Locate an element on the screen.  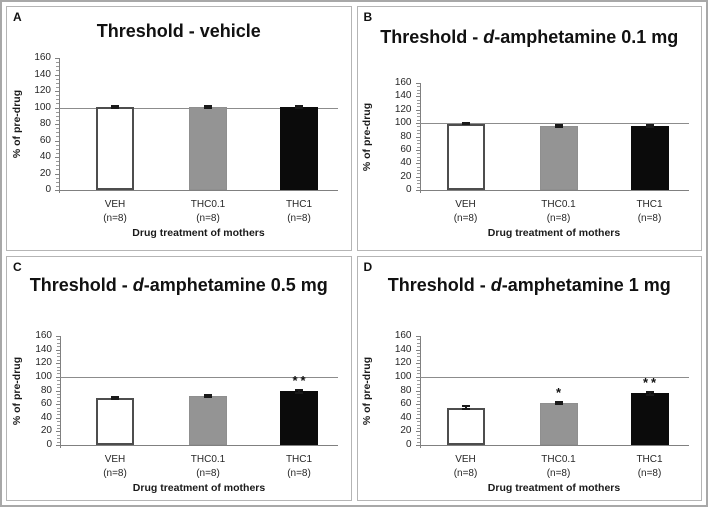
bar-thc1 is located at coordinates (299, 418).